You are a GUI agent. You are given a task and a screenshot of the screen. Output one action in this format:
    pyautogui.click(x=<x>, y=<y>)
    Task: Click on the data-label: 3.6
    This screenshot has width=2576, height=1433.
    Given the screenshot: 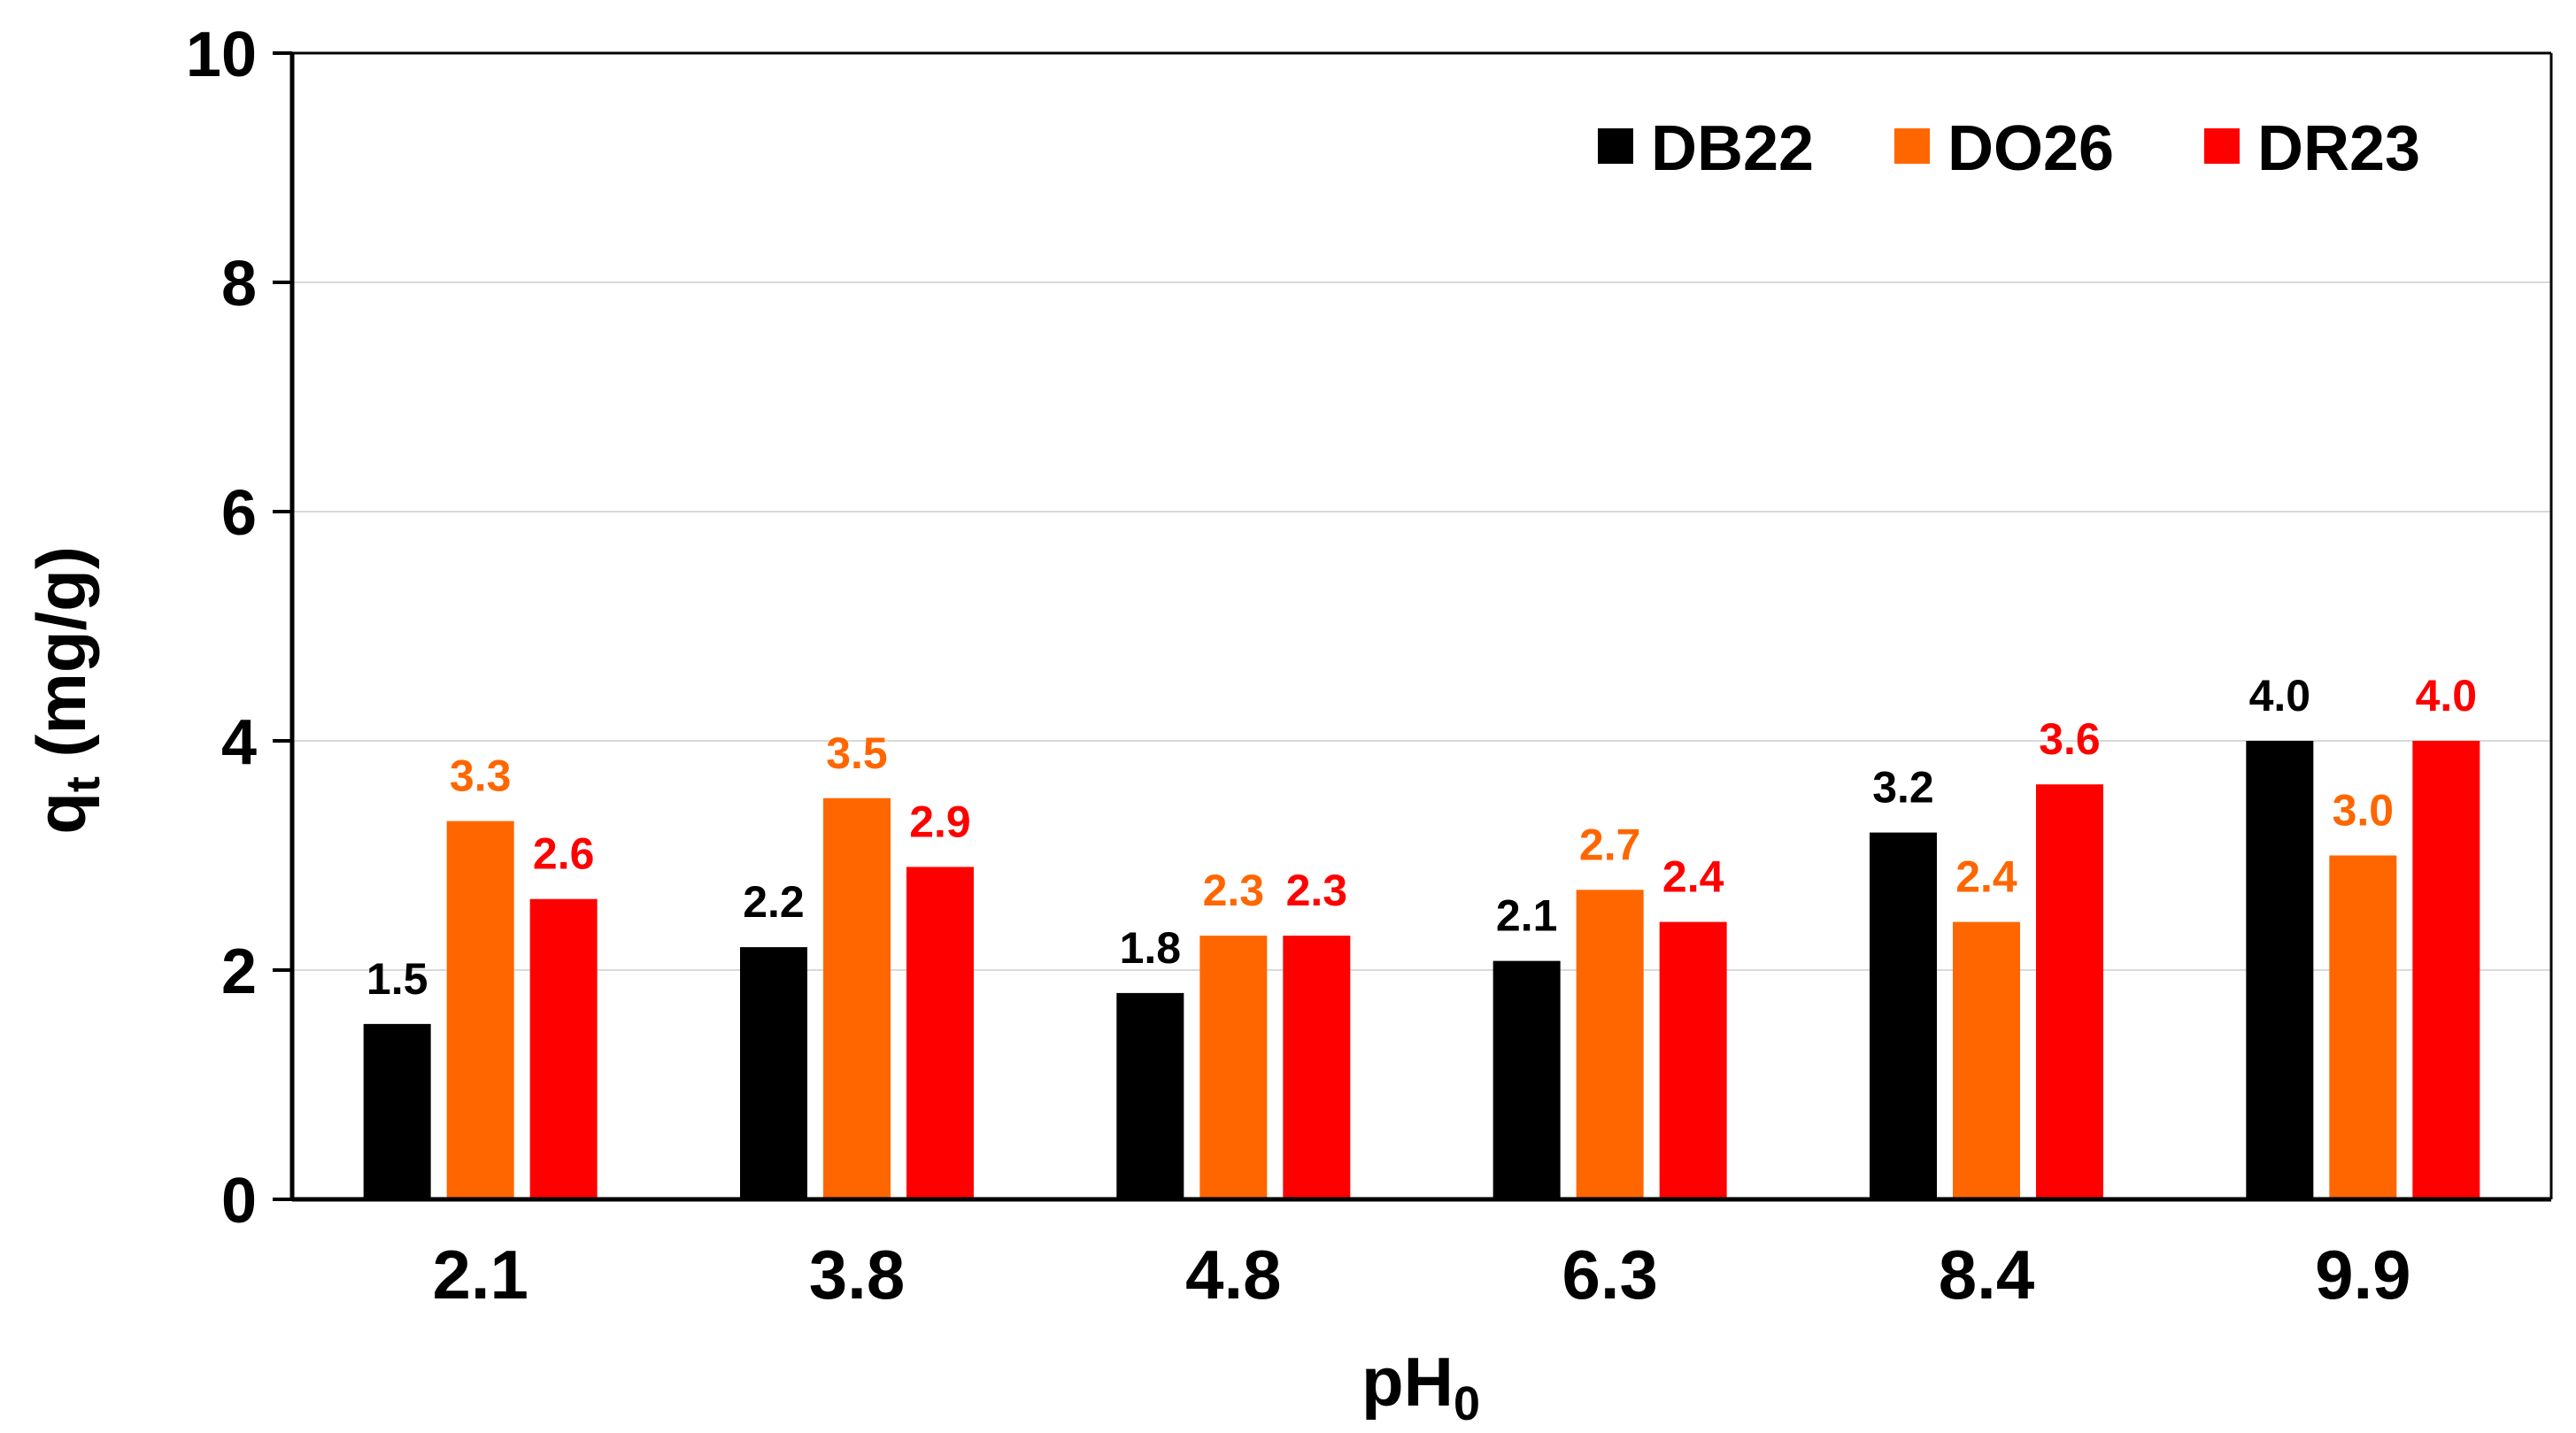 What is the action you would take?
    pyautogui.click(x=2070, y=739)
    